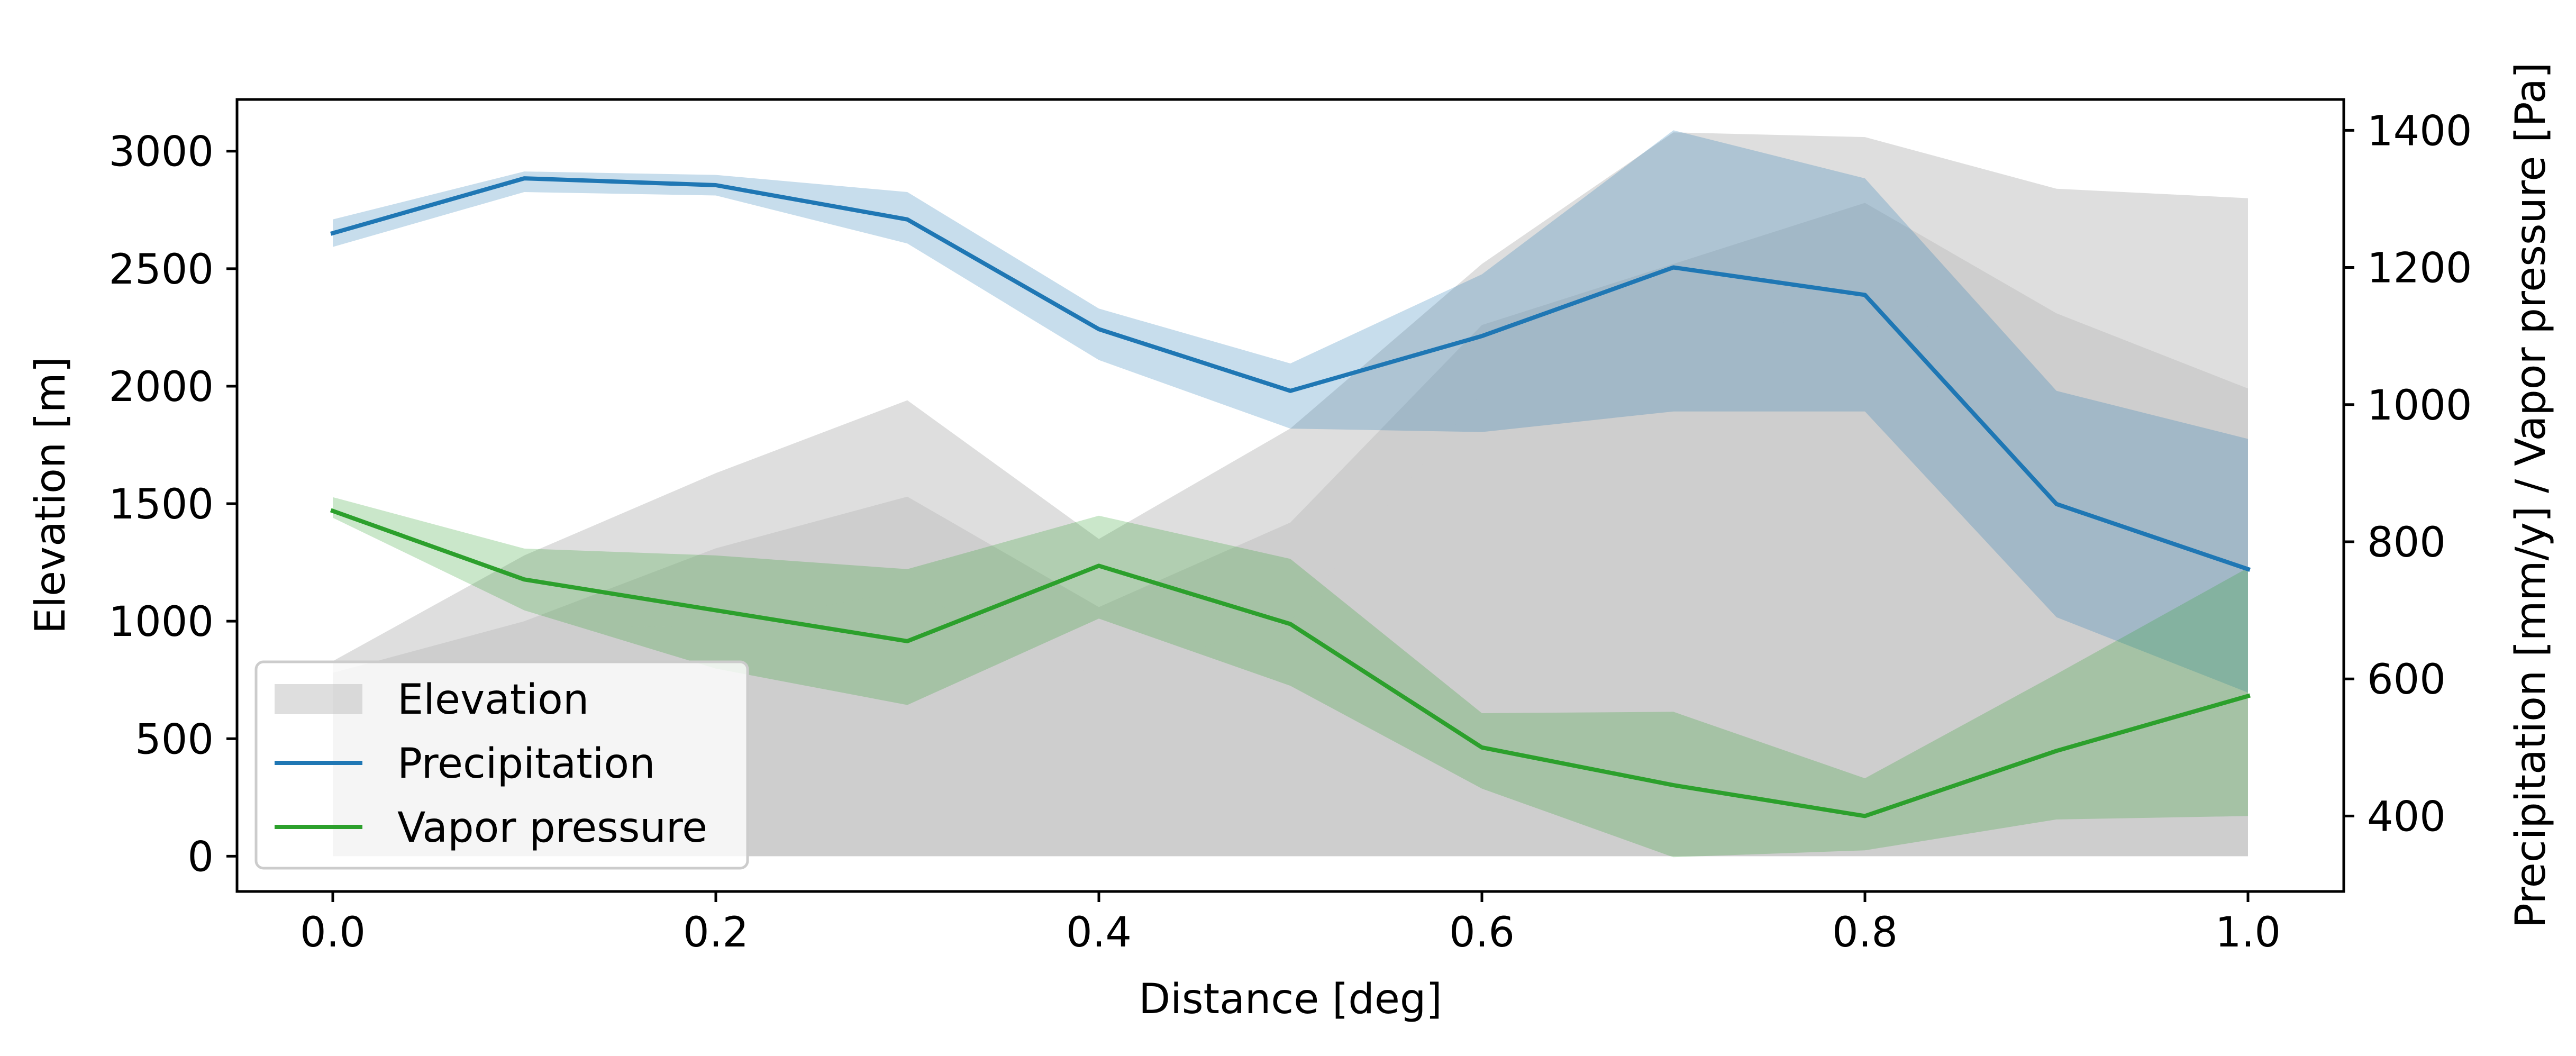 The image size is (2576, 1056). Describe the element at coordinates (1290, 924) in the screenshot. I see `x-axis-ticks: 0.0 0.2 0.4 0.6 0.8 1.0` at that location.